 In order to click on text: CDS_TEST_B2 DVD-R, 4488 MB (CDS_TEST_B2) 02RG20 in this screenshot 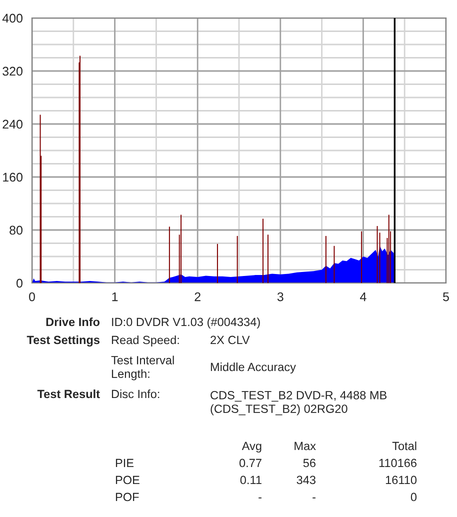, I will do `click(298, 403)`.